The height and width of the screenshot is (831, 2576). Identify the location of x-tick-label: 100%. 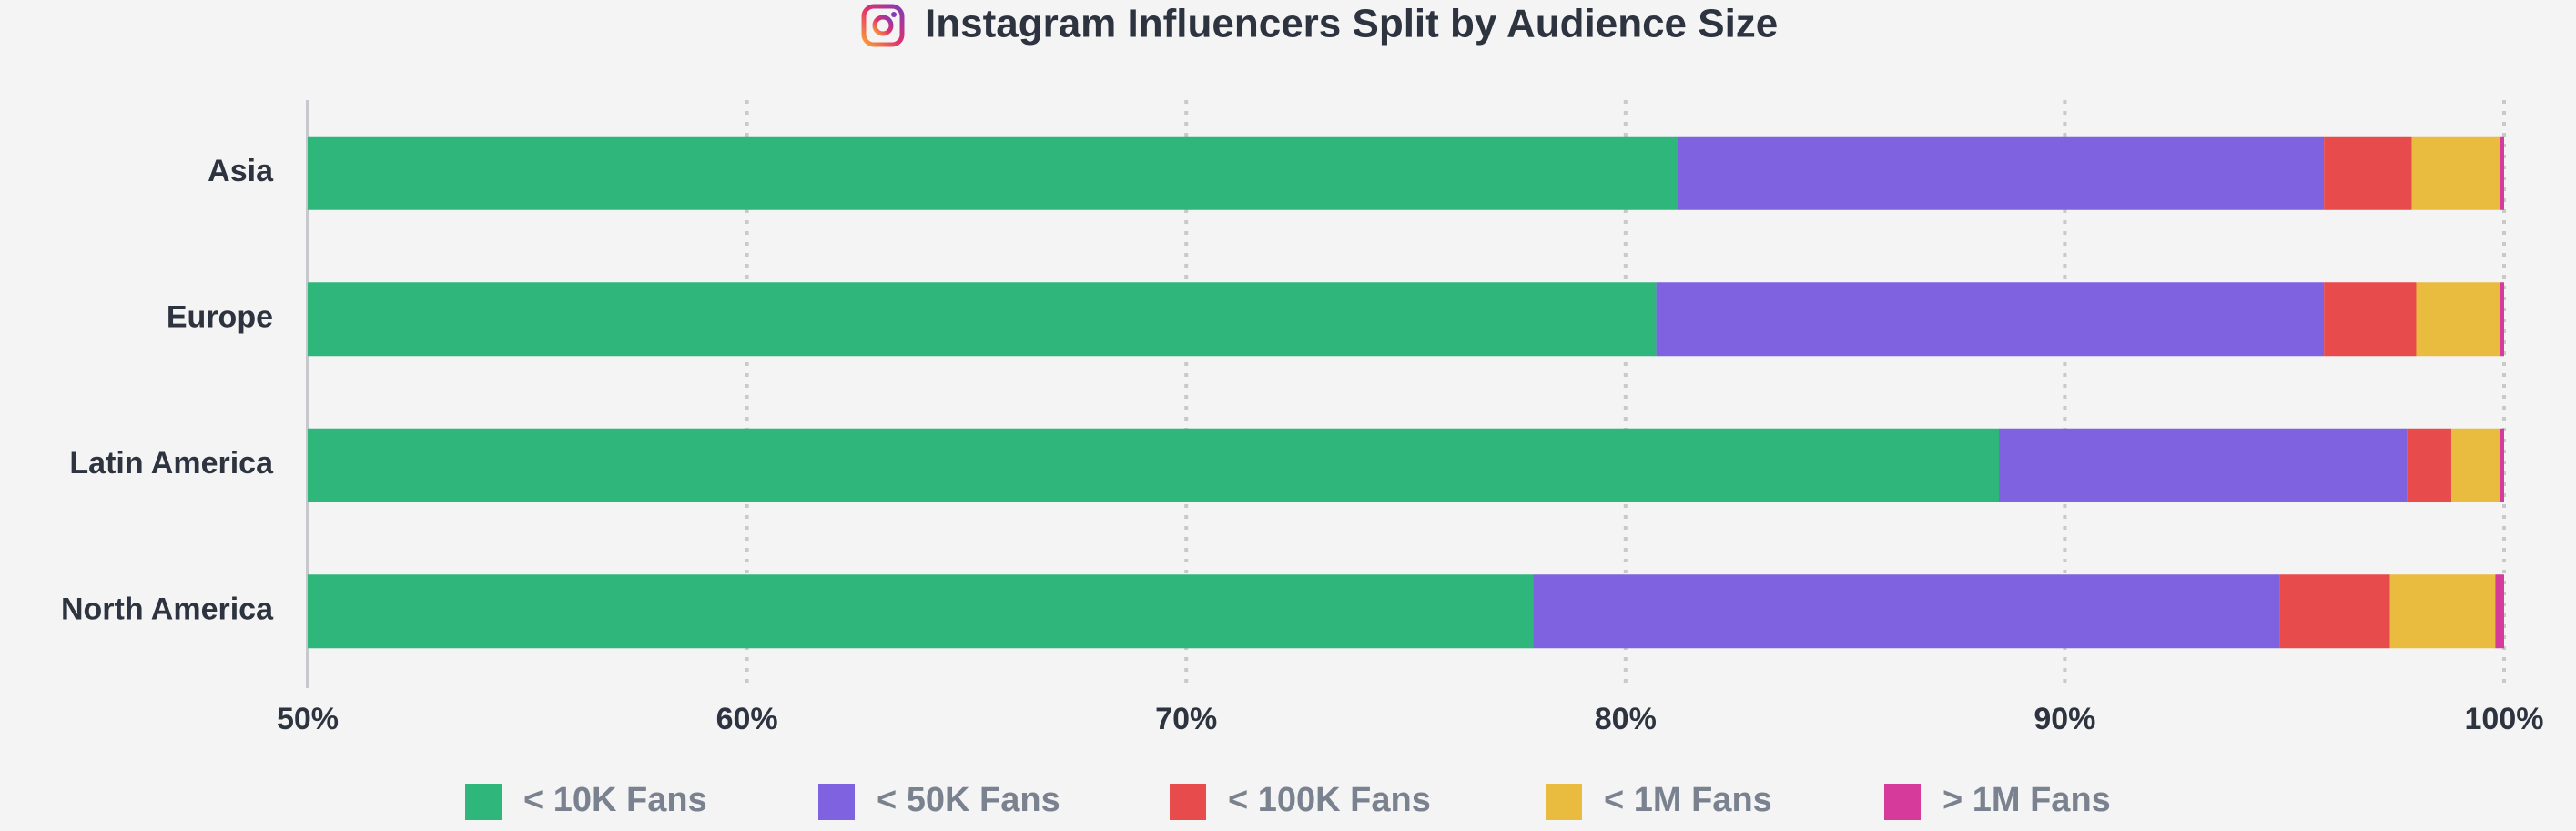
(2504, 719).